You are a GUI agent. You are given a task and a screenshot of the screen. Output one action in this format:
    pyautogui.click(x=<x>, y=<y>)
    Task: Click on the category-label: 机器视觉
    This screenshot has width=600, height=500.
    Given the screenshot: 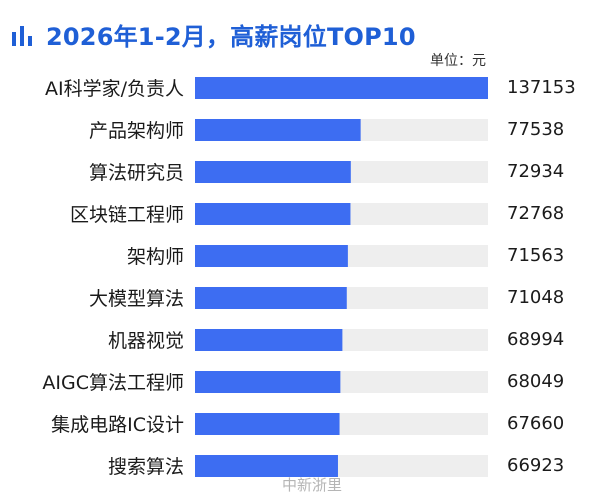 What is the action you would take?
    pyautogui.click(x=146, y=341)
    